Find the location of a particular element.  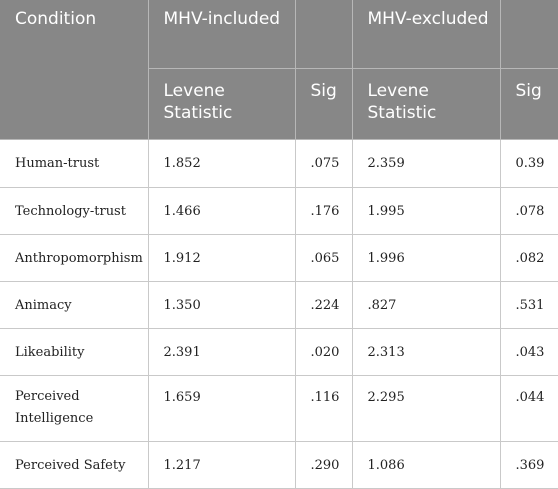

cell-sig-excluded: .078 is located at coordinates (529, 211).